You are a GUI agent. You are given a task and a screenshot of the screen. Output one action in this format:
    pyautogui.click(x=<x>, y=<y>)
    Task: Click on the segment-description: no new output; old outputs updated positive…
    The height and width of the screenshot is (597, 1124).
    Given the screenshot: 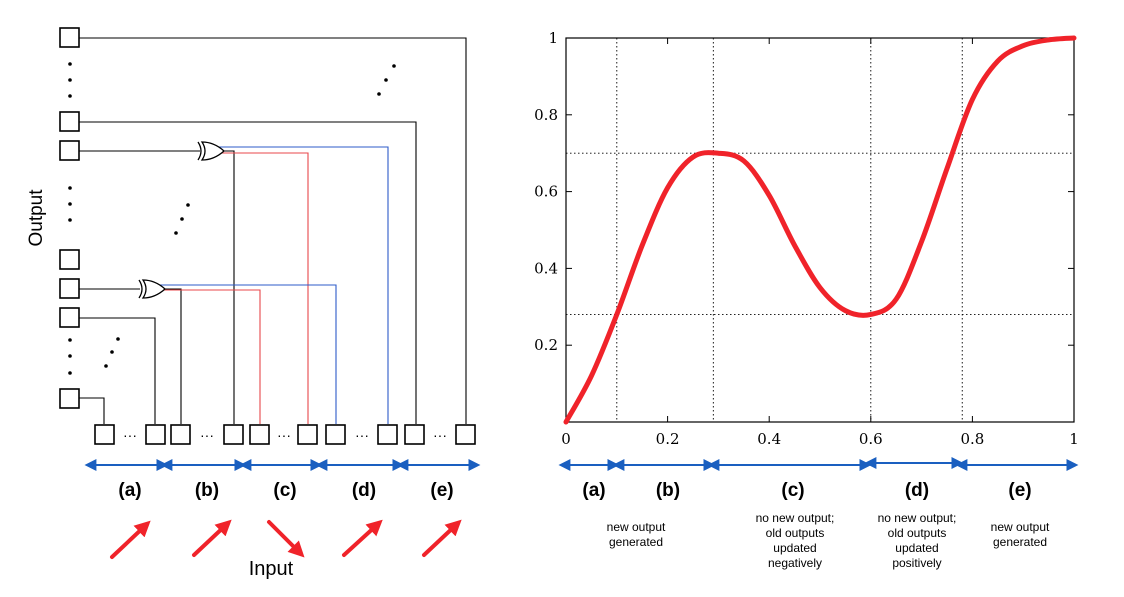 What is the action you would take?
    pyautogui.click(x=917, y=540)
    